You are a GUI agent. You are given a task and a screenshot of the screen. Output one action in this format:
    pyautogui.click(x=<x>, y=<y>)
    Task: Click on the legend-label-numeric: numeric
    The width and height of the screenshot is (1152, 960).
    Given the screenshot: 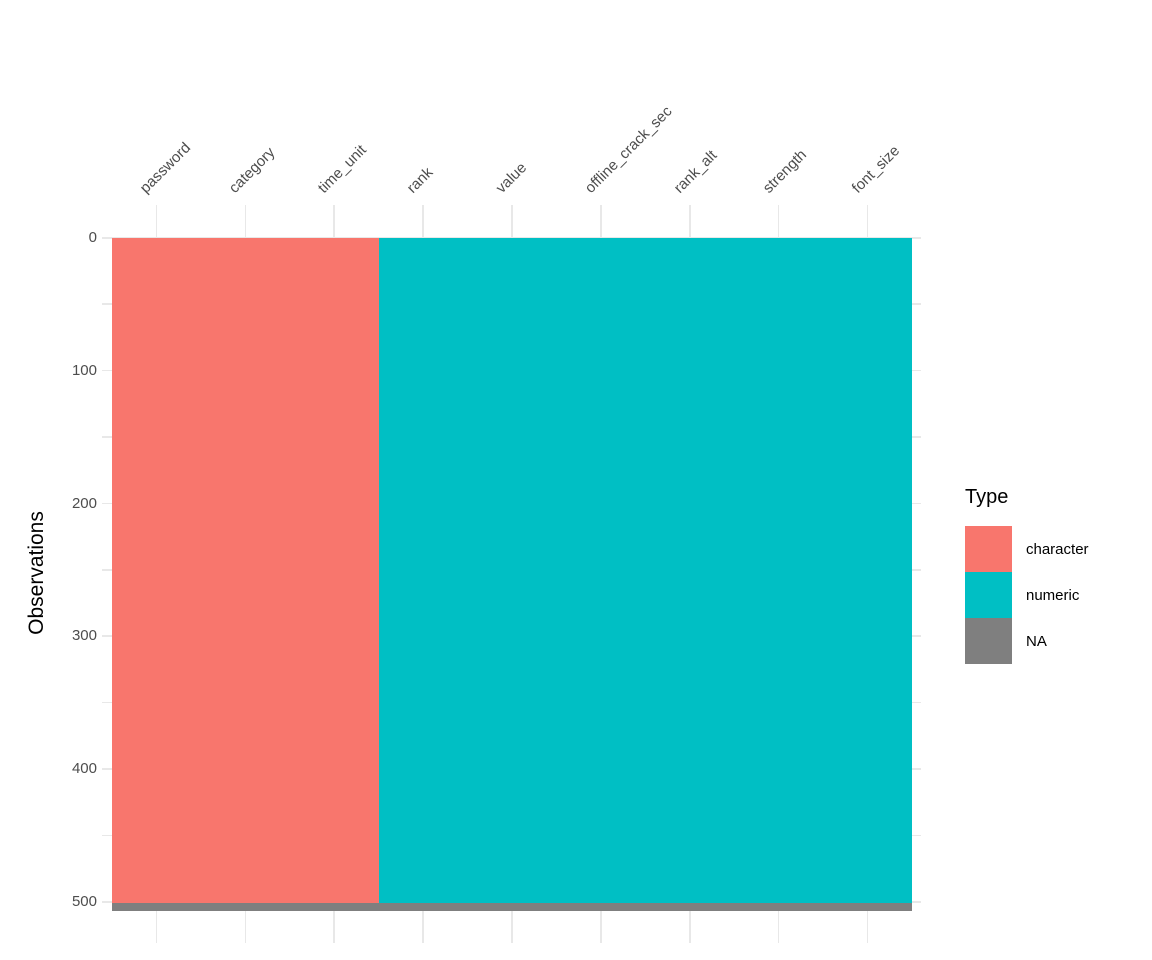 What is the action you would take?
    pyautogui.click(x=1053, y=595)
    